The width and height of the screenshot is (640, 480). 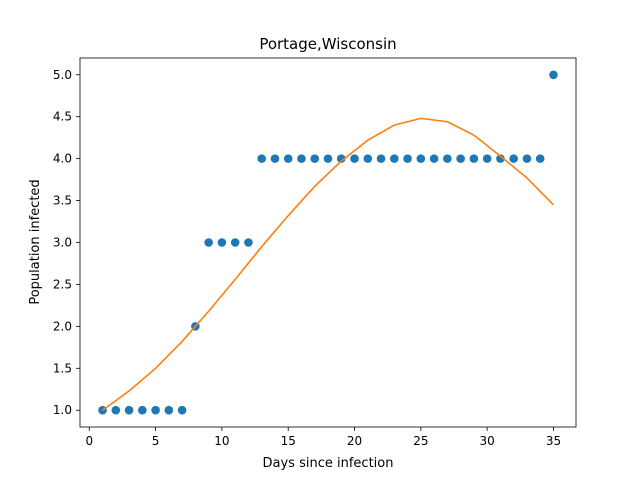 I want to click on y-tick-label: 2.0, so click(x=62, y=326).